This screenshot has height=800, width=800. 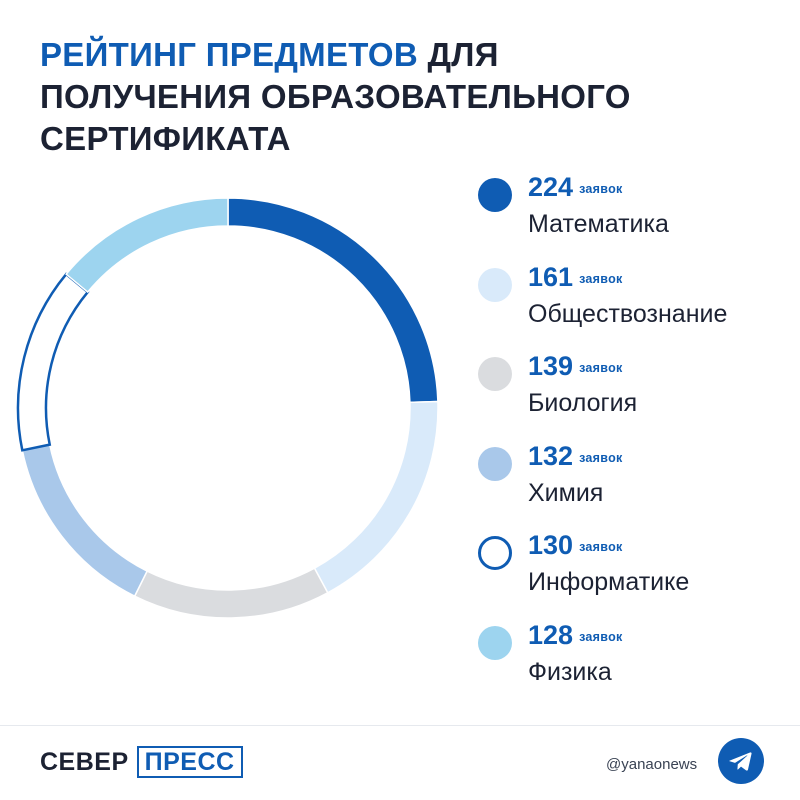 What do you see at coordinates (84, 761) in the screenshot?
I see `logo-text-sever: СЕВЕР` at bounding box center [84, 761].